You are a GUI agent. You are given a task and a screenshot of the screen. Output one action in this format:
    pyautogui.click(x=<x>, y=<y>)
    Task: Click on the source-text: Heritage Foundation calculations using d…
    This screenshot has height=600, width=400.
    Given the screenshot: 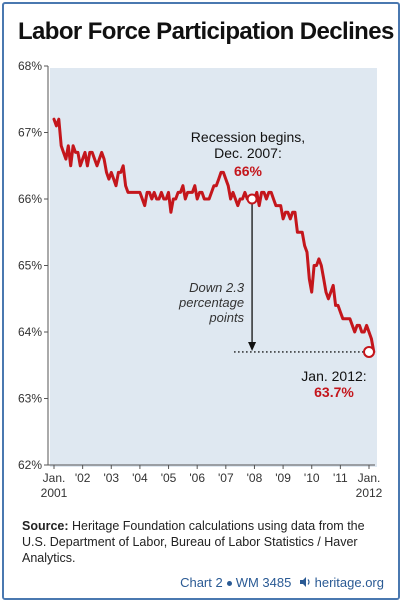 What is the action you would take?
    pyautogui.click(x=193, y=542)
    